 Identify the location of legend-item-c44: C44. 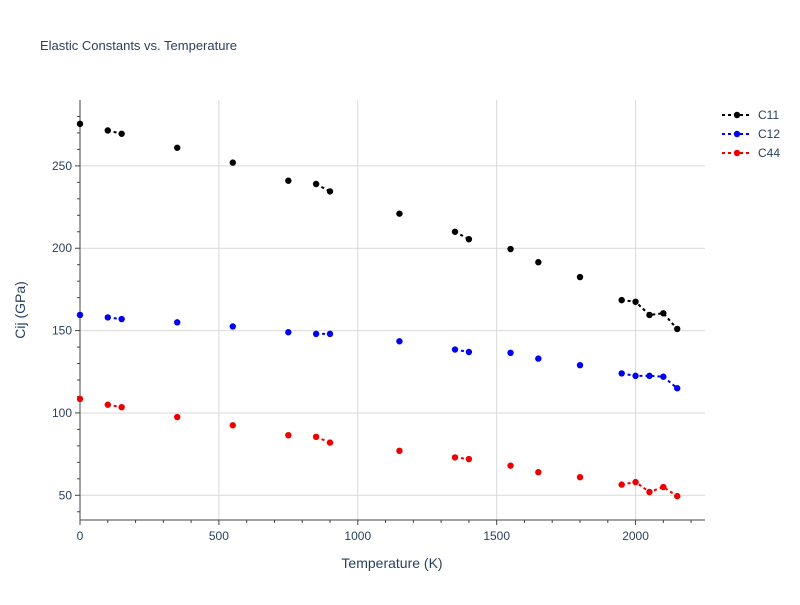
(751, 153).